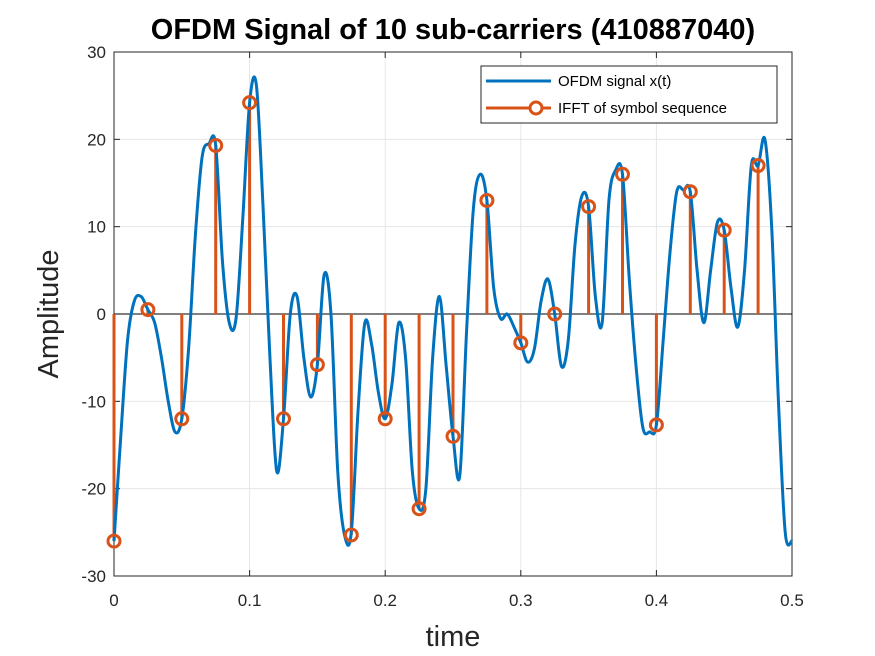 This screenshot has height=656, width=875. Describe the element at coordinates (96, 227) in the screenshot. I see `y-tick-label: 10` at that location.